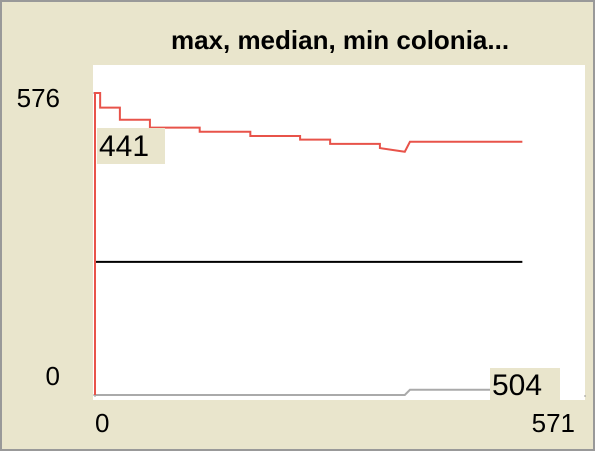 This screenshot has width=595, height=451. What do you see at coordinates (517, 385) in the screenshot?
I see `annotation: 504` at bounding box center [517, 385].